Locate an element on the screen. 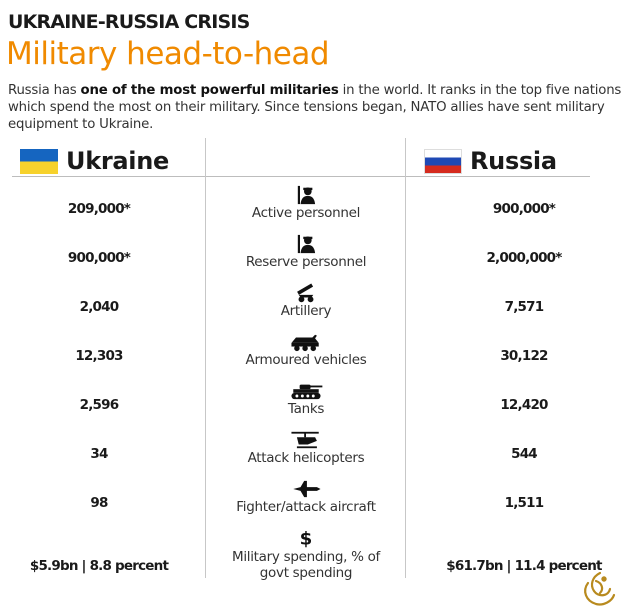 This screenshot has width=640, height=608. russia-value: 7,571 is located at coordinates (524, 307).